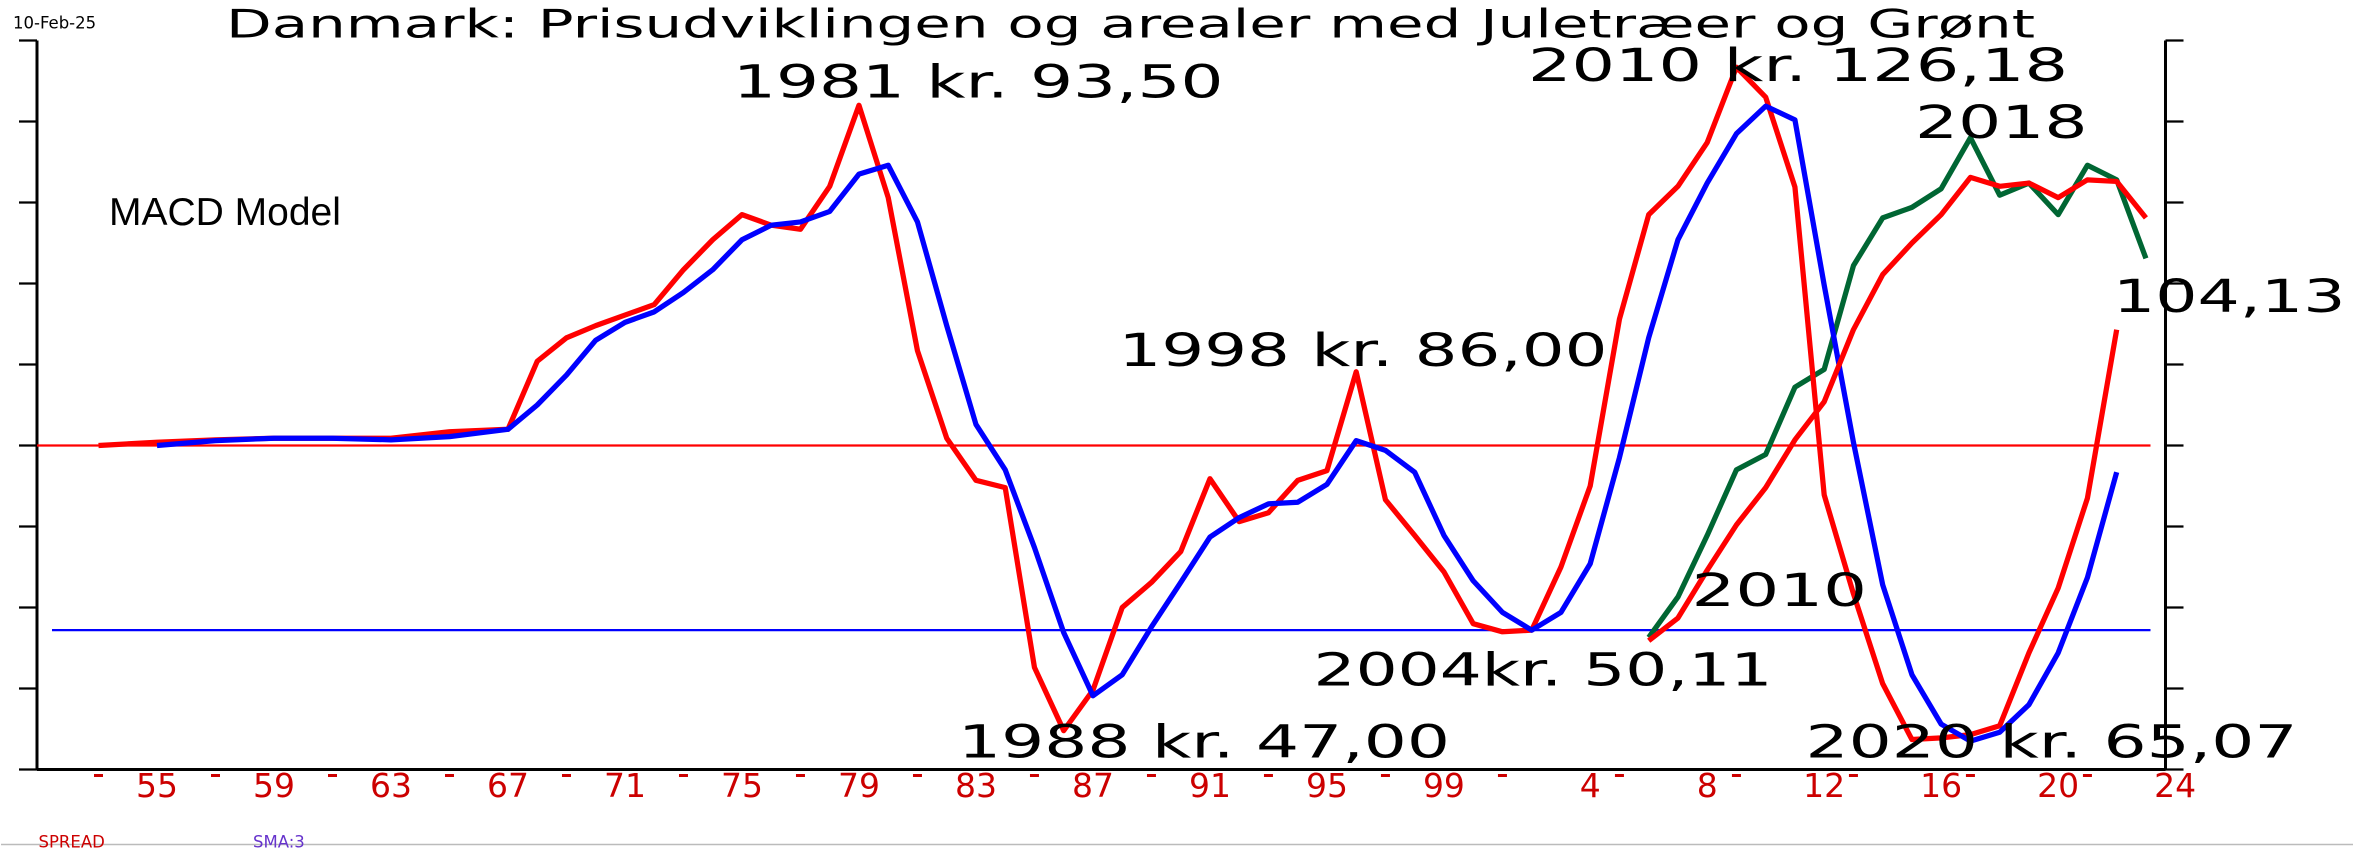 Image resolution: width=2354 pixels, height=849 pixels. What do you see at coordinates (1780, 590) in the screenshot?
I see `annotation: 2010` at bounding box center [1780, 590].